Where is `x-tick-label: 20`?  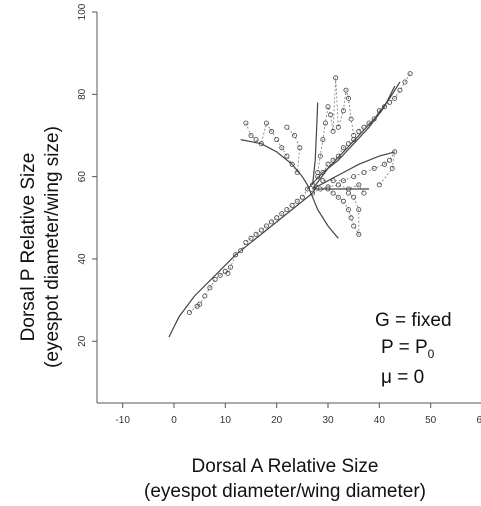
x-tick-label: 20 is located at coordinates (277, 420).